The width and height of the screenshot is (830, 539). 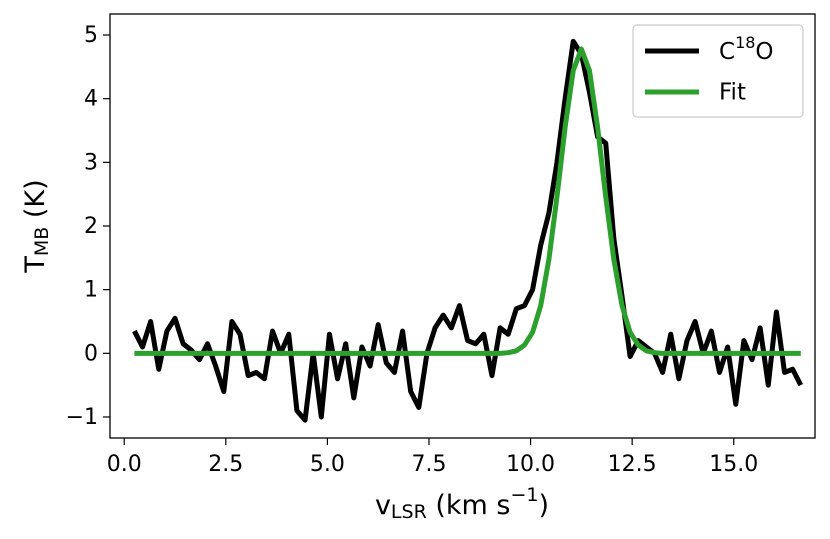 I want to click on y-tick-label: 5, so click(x=91, y=35).